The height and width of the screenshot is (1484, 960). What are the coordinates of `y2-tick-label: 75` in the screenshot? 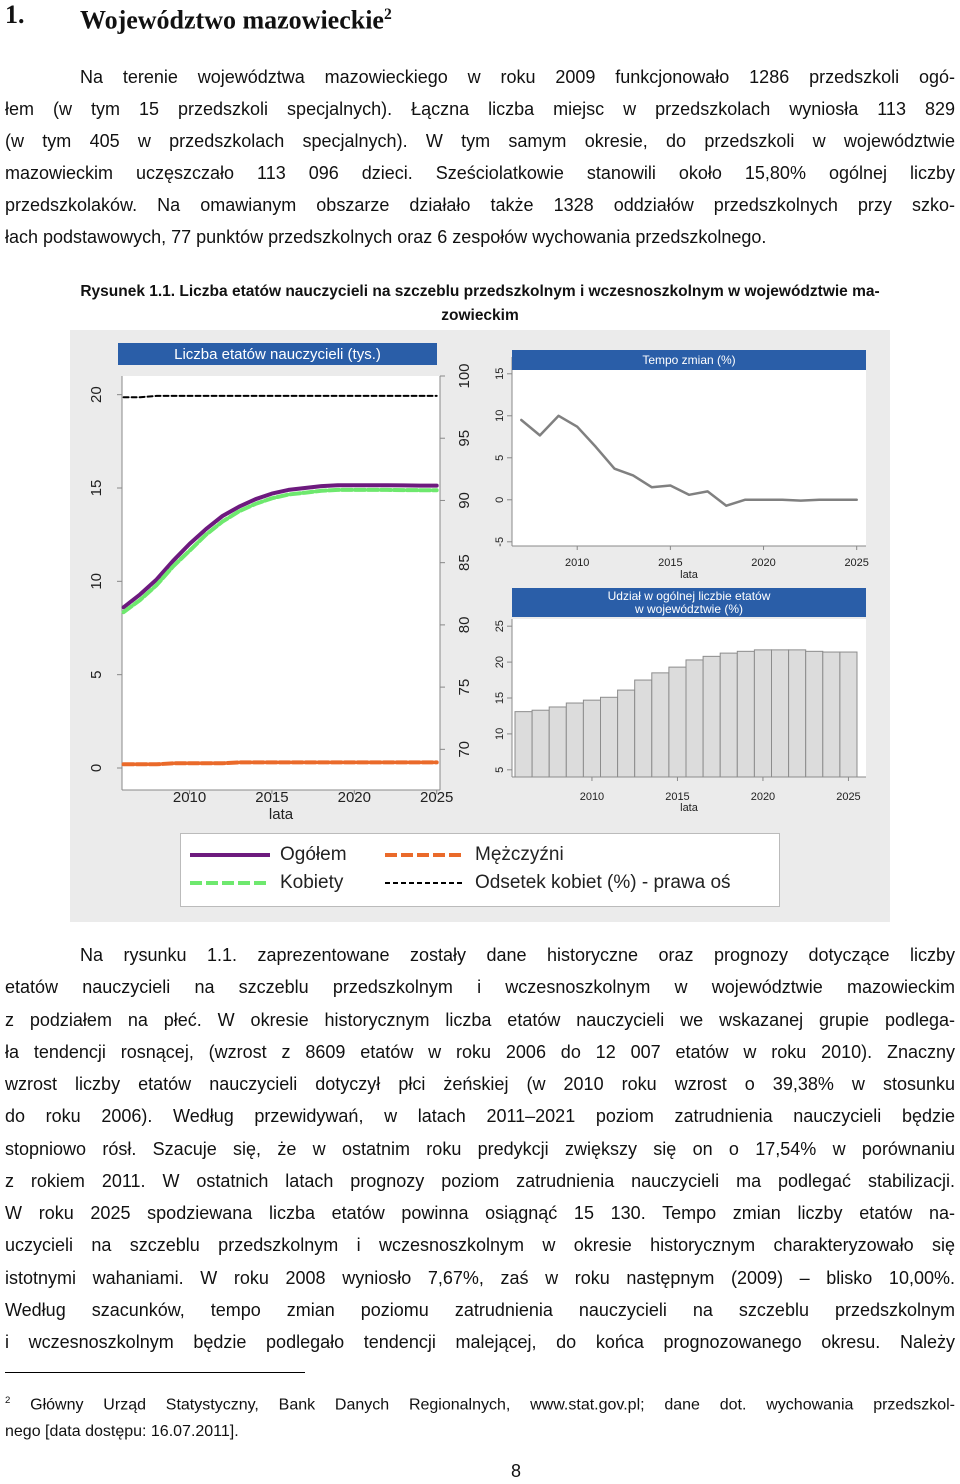 It's located at (464, 687).